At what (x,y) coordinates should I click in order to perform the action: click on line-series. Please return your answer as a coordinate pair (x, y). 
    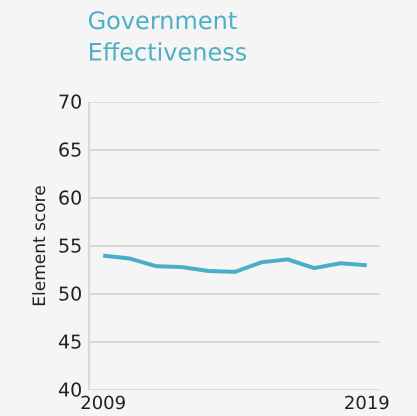
    Looking at the image, I should click on (235, 264).